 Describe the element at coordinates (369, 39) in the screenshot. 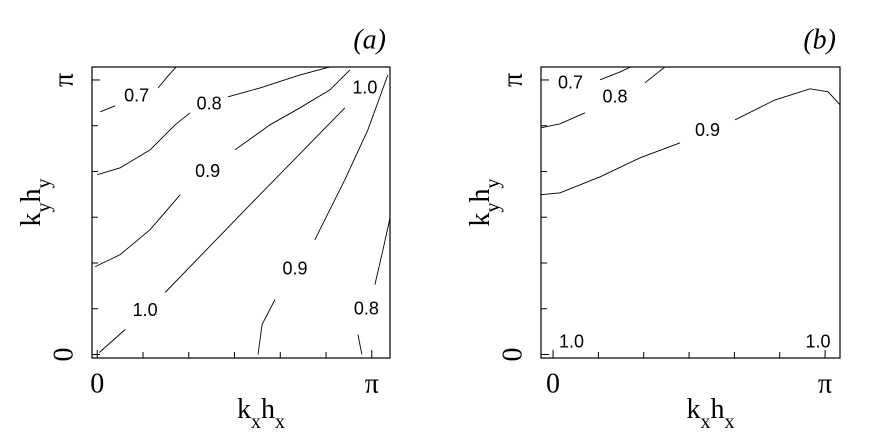

I see `panel-title: (a)` at that location.